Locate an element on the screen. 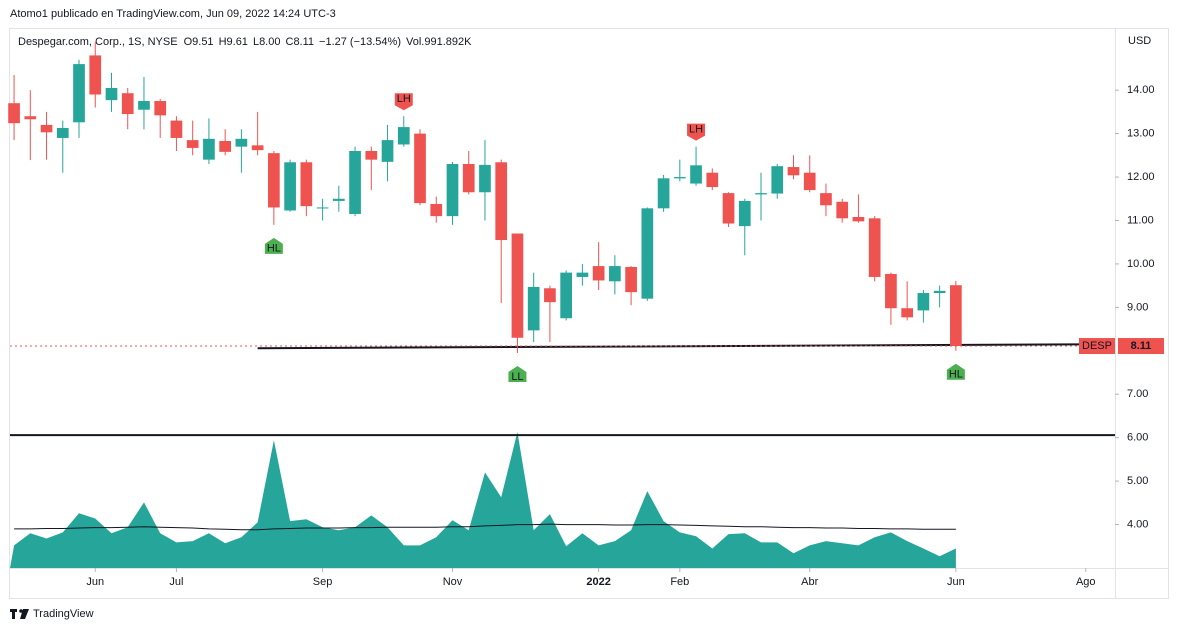 This screenshot has height=632, width=1178. legend-label: C is located at coordinates (289, 42).